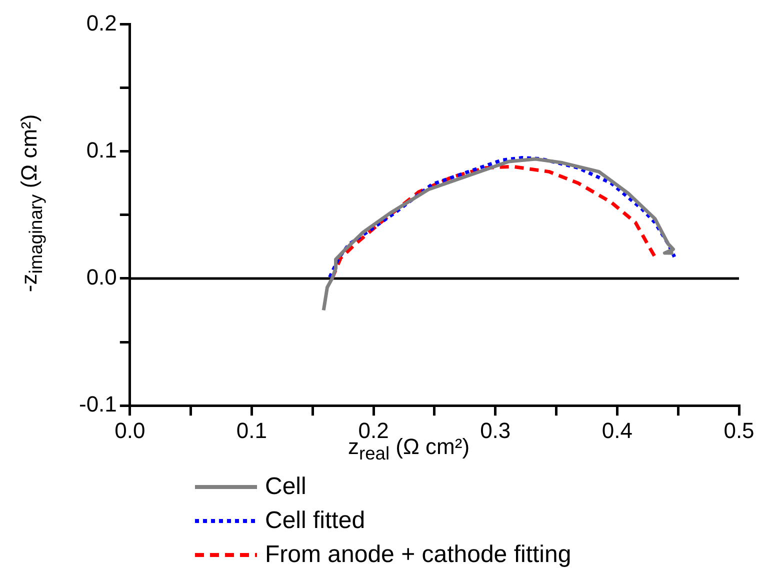  Describe the element at coordinates (101, 149) in the screenshot. I see `y-tick-label: 0.1` at that location.